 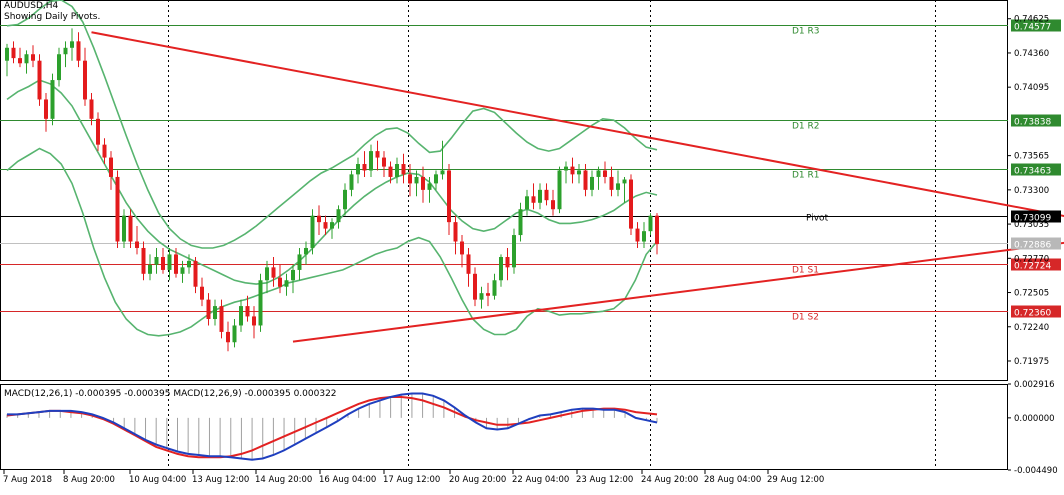 What do you see at coordinates (477, 480) in the screenshot?
I see `x-tick-label: 20 Aug 20:00` at bounding box center [477, 480].